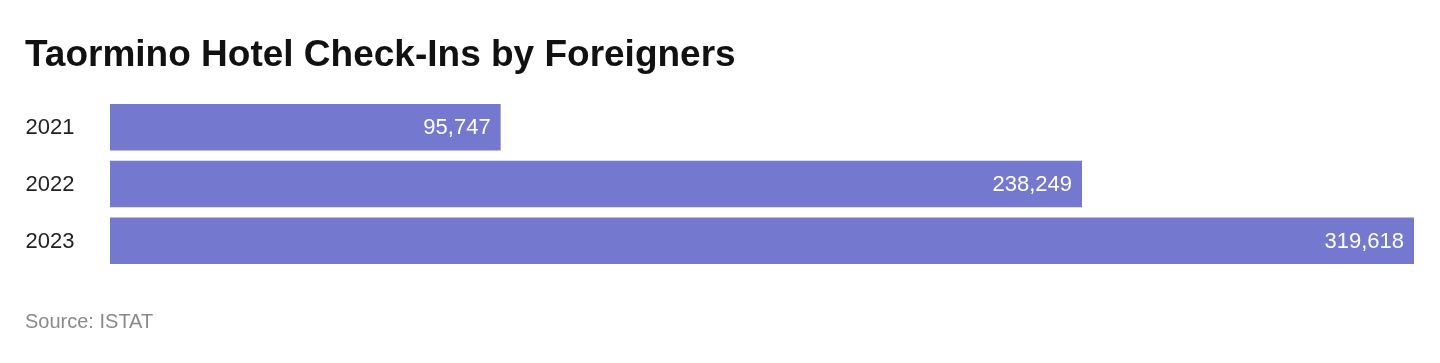  Describe the element at coordinates (89, 321) in the screenshot. I see `source-note: Source: ISTAT` at that location.